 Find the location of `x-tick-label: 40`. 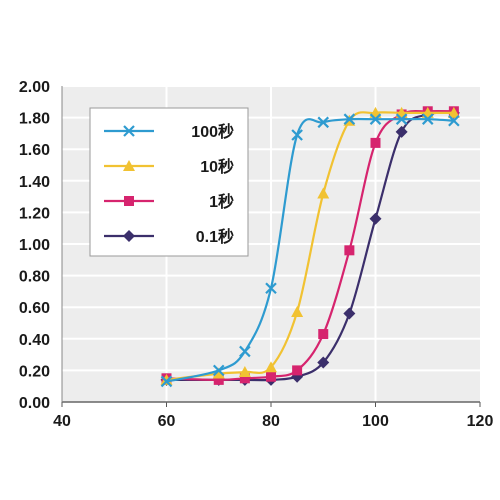

x-tick-label: 40 is located at coordinates (62, 421).